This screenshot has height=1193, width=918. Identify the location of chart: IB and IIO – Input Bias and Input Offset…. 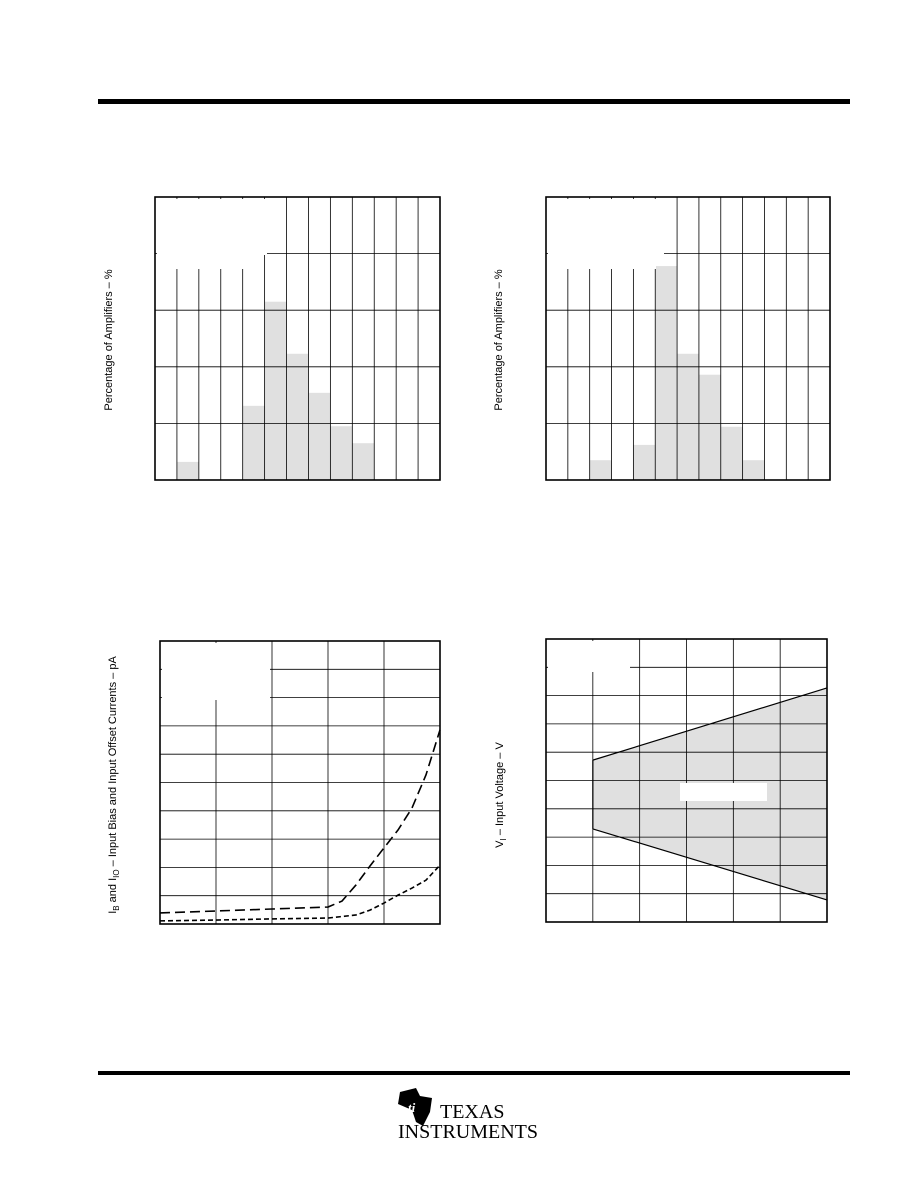
(274, 782).